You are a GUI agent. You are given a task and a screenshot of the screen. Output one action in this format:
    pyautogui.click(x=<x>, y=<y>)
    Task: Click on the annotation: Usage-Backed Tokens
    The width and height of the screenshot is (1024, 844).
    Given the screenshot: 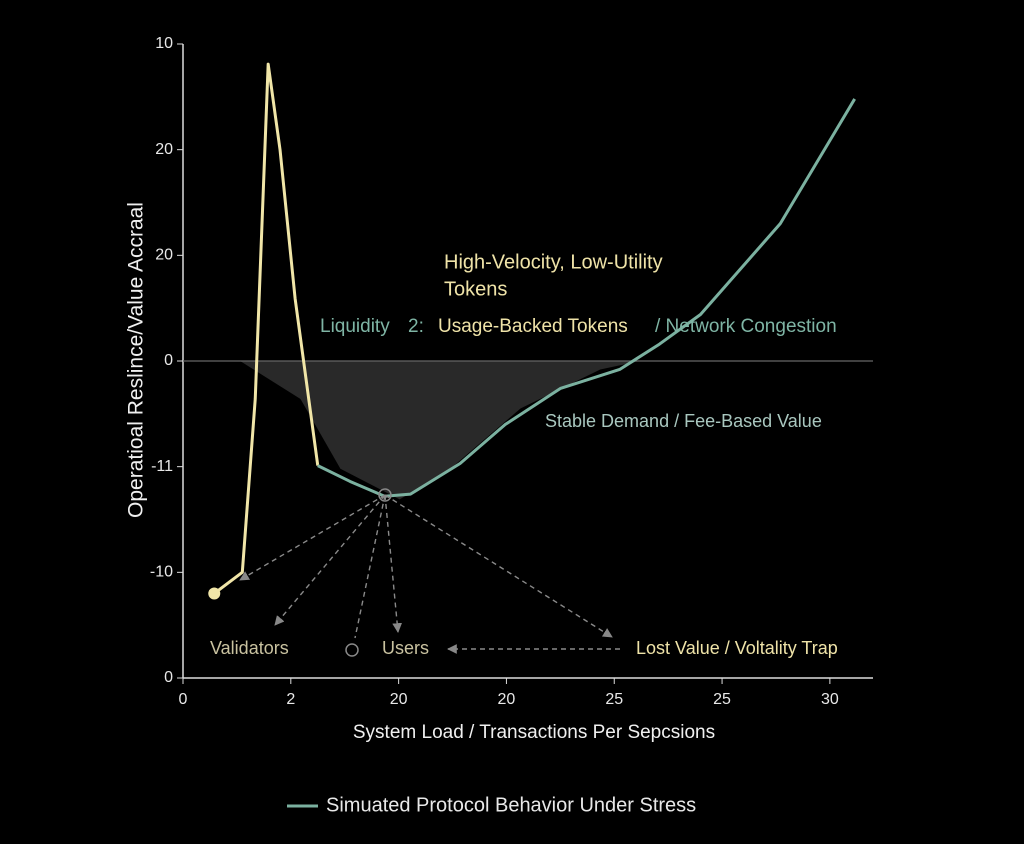 What is the action you would take?
    pyautogui.click(x=533, y=326)
    